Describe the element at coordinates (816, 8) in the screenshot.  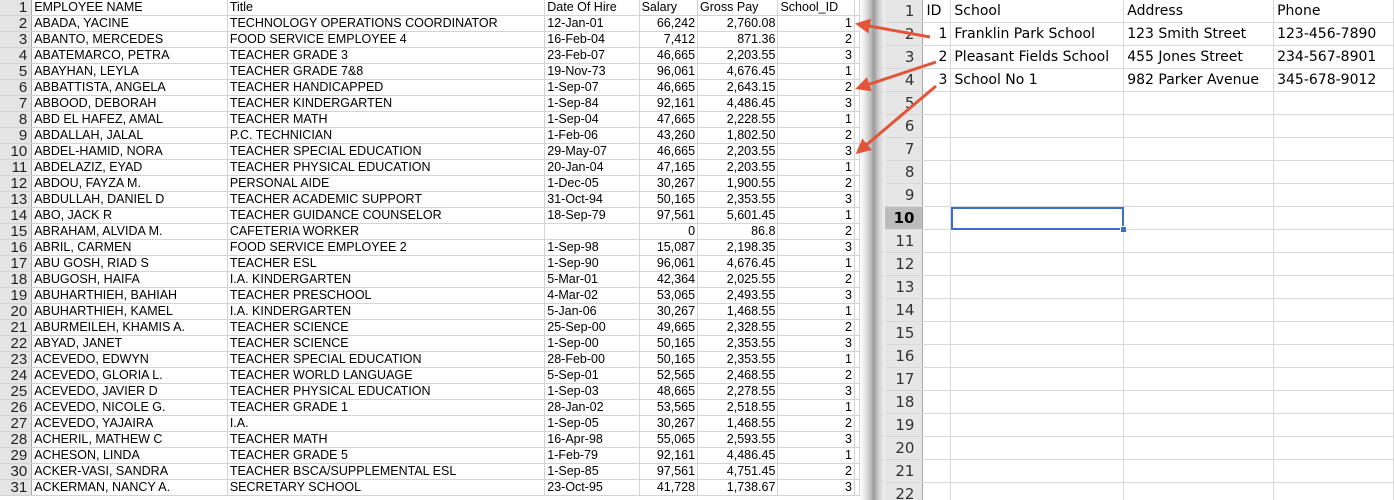
I see `header-school-id: School_ID` at that location.